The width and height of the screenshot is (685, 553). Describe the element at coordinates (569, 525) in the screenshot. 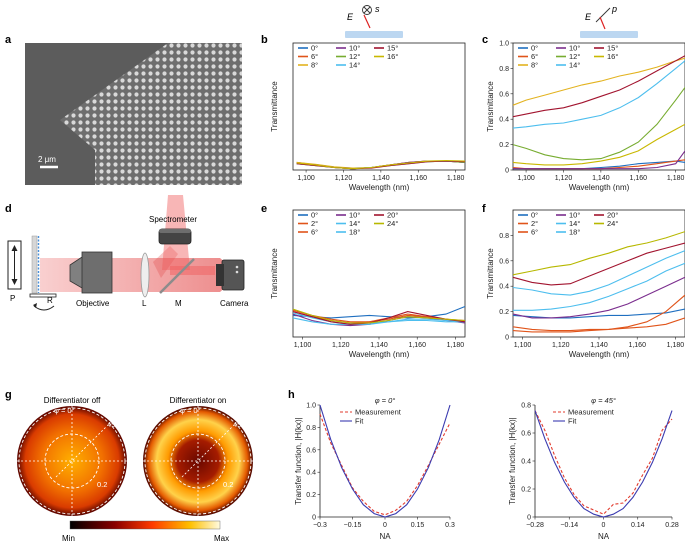

I see `x-tick-label: −0.14` at that location.